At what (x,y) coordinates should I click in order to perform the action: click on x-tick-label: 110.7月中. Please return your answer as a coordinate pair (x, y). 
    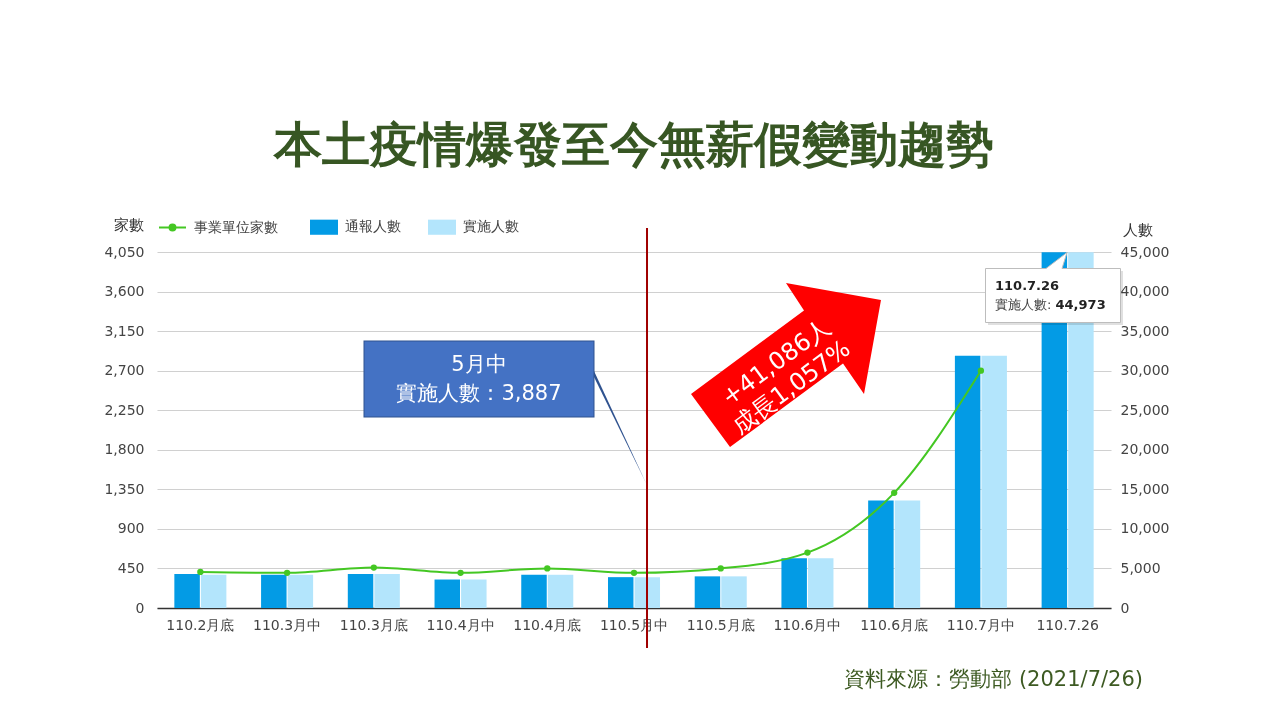
    Looking at the image, I should click on (980, 624).